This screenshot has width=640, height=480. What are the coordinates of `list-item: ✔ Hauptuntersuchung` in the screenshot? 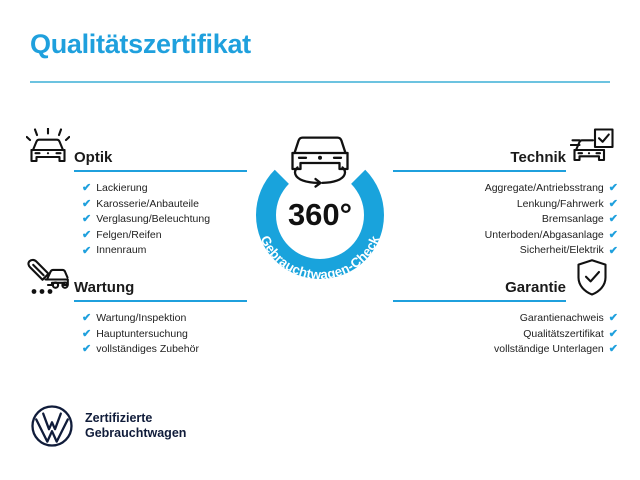 It's located at (134, 335).